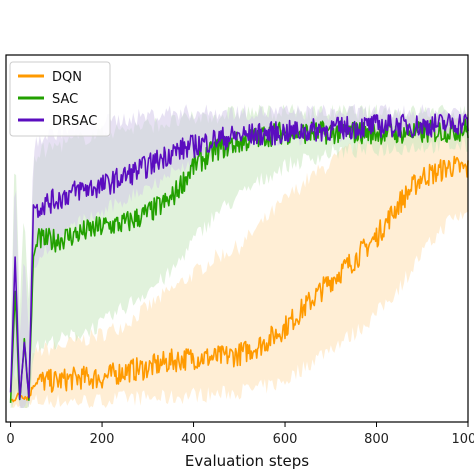  Describe the element at coordinates (193, 439) in the screenshot. I see `x-tick-label: 400` at that location.